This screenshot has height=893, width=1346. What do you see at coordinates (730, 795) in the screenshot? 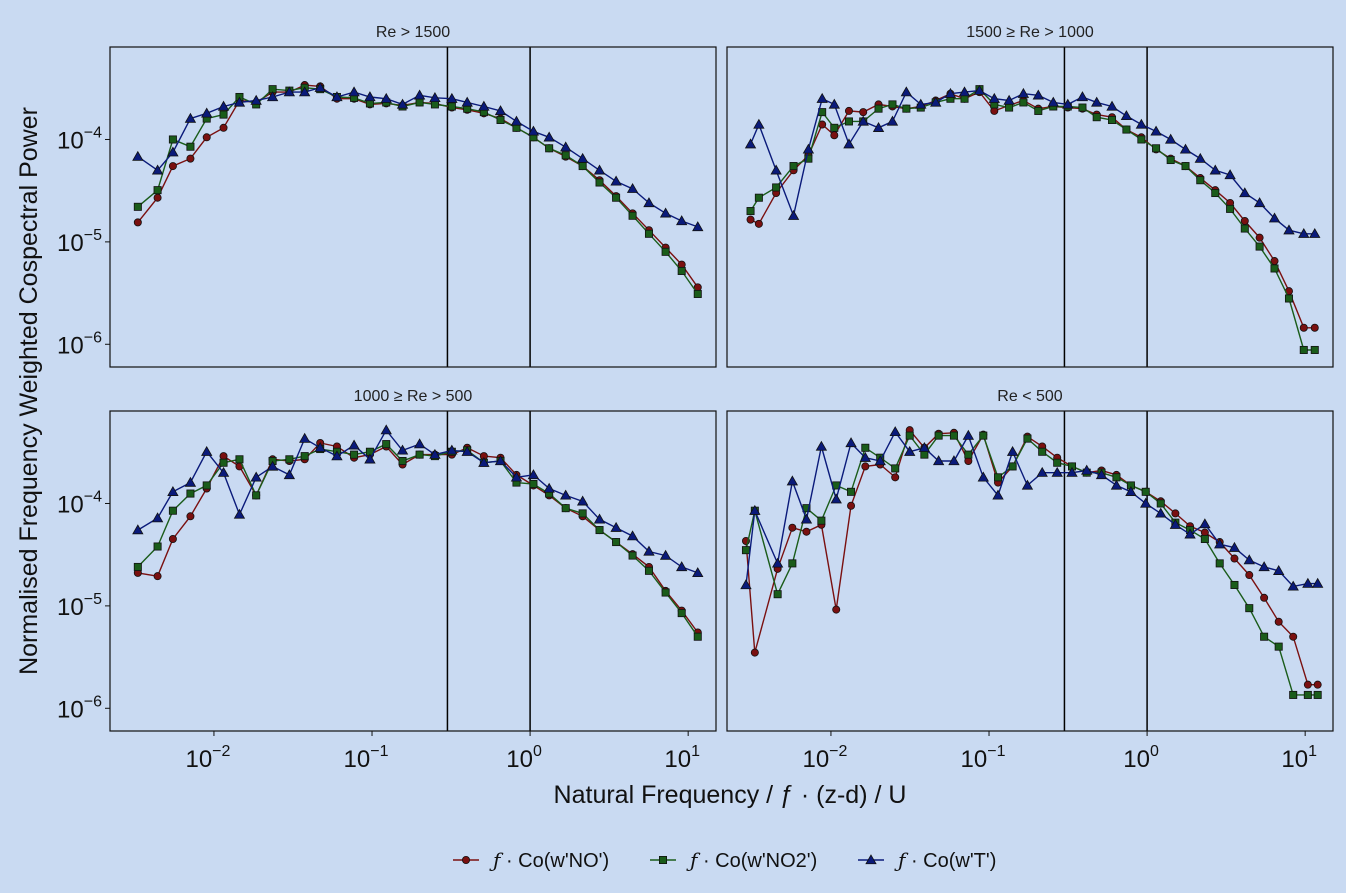
I see `x-axis-title: Natural Frequency / ƒ · (z-d) / U` at bounding box center [730, 795].